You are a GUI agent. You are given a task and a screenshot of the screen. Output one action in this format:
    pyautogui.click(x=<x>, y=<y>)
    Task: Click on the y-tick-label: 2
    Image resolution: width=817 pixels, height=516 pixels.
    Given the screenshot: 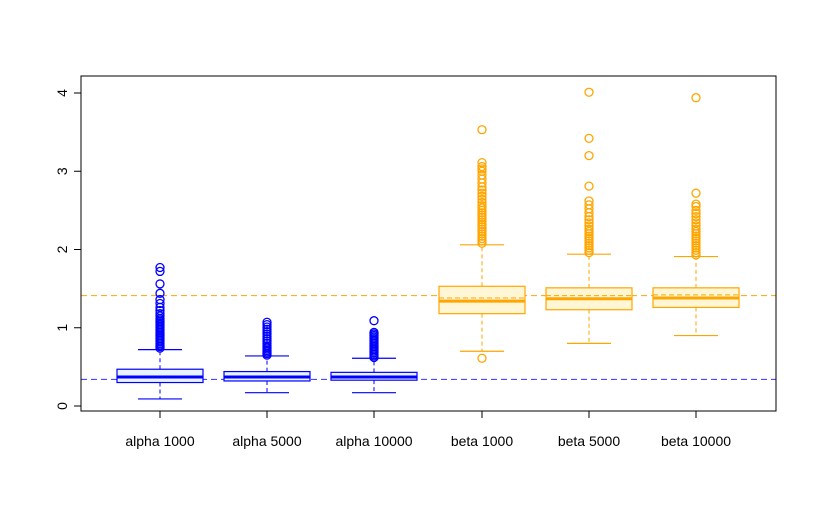 What is the action you would take?
    pyautogui.click(x=62, y=249)
    